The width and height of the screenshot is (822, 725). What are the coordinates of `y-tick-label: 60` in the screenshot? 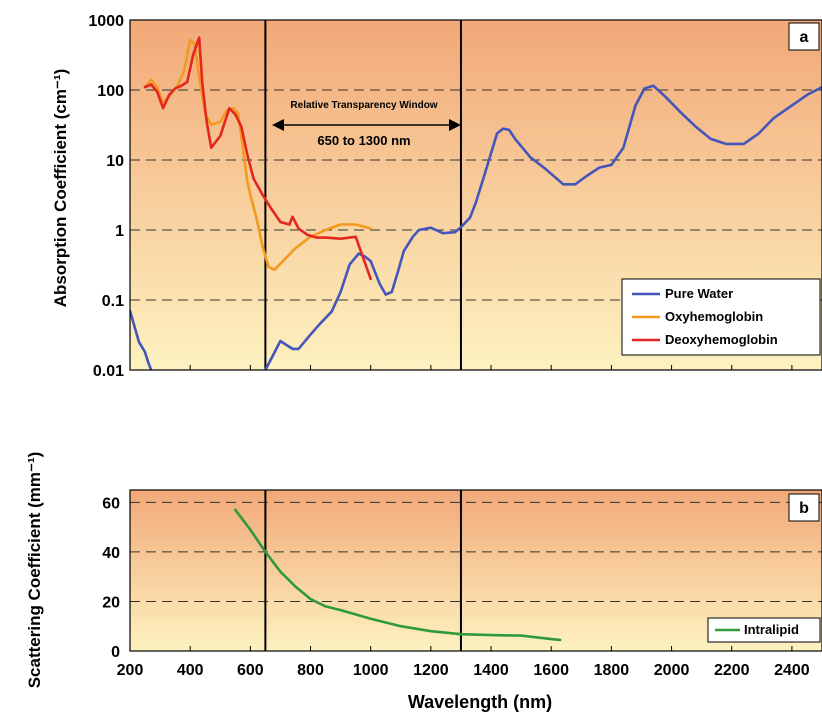 It's located at (111, 503).